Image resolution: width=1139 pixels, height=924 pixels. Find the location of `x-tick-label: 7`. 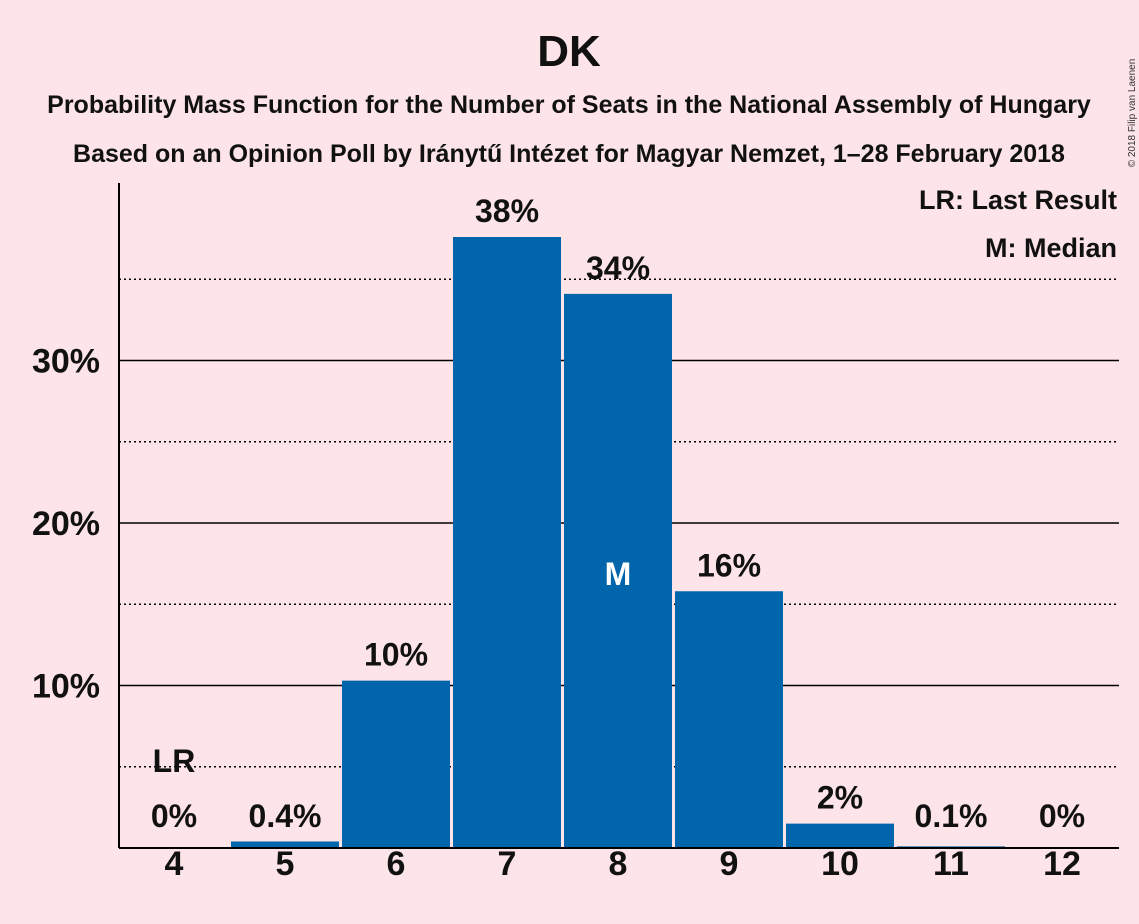

x-tick-label: 7 is located at coordinates (507, 864).